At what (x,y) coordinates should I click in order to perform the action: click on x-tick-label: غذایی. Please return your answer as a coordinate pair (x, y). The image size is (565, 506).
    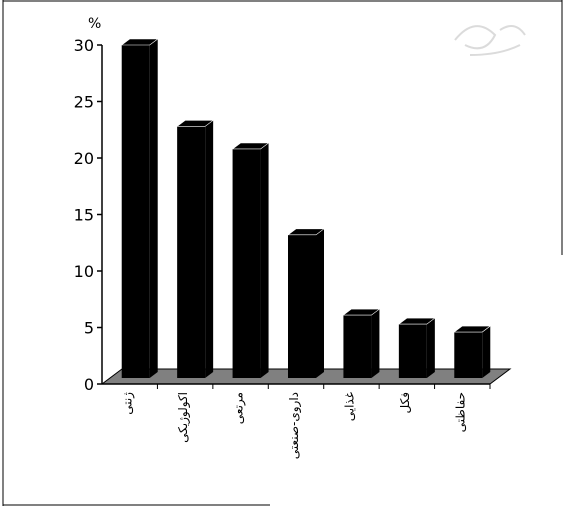
    Looking at the image, I should click on (349, 406).